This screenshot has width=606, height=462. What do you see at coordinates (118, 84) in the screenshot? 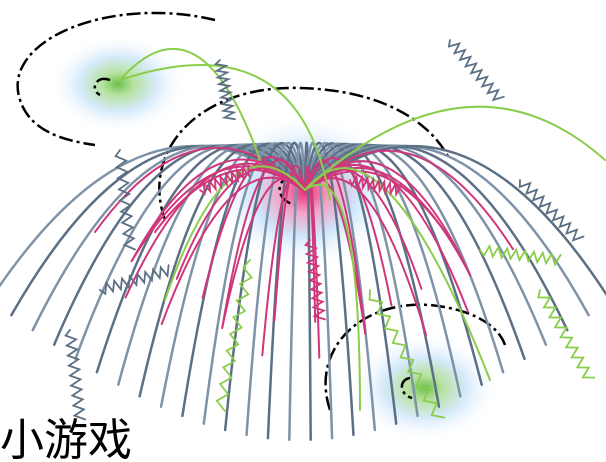
I see `green-glow` at bounding box center [118, 84].